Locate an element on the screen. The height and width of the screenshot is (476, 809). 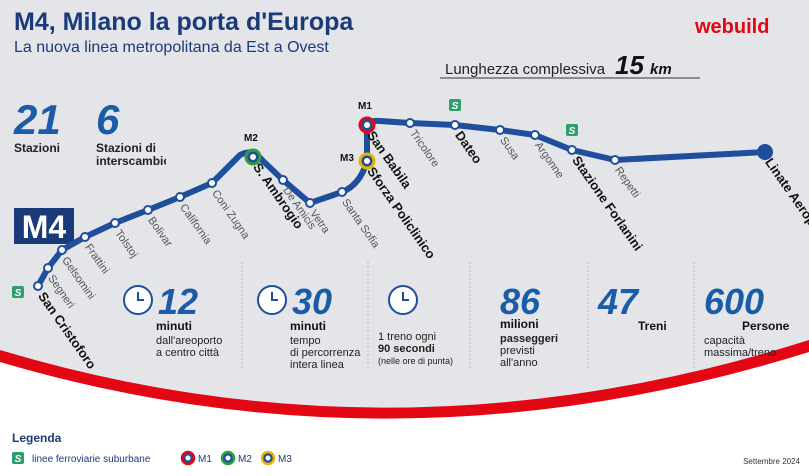
stat-text: intera linea is located at coordinates (317, 365).